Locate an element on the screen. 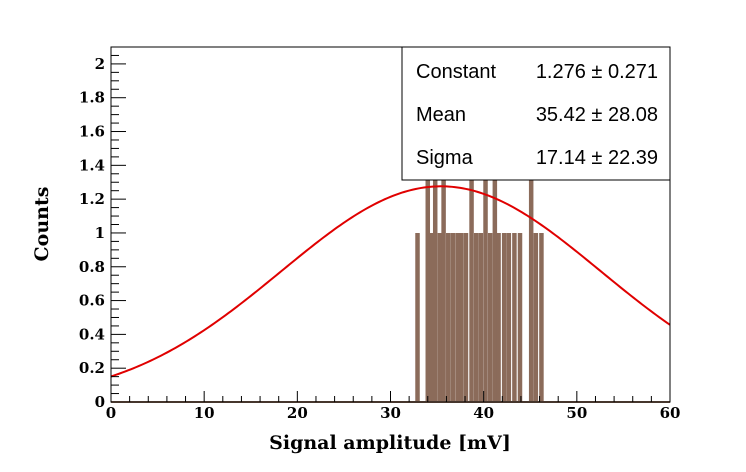 The width and height of the screenshot is (746, 472). x-axis-title: Signal amplitude [mV] is located at coordinates (390, 443).